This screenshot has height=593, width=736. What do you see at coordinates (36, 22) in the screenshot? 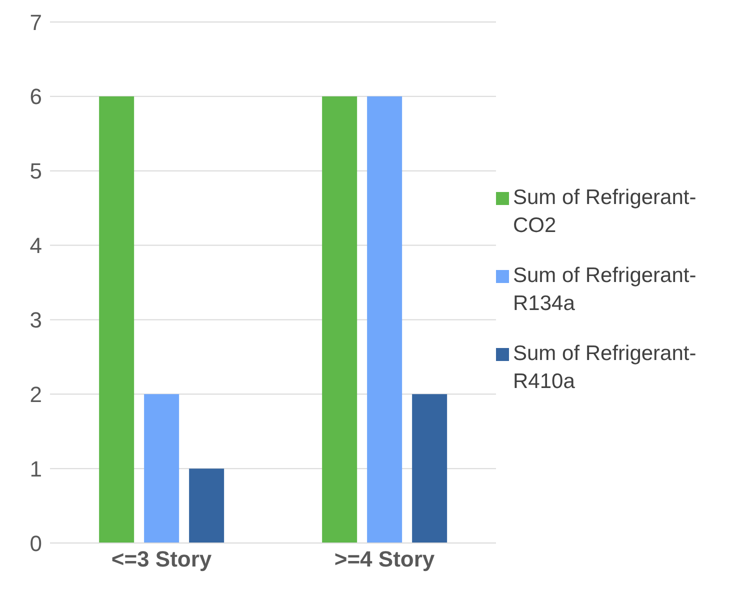
I see `y-tick-label: 7` at bounding box center [36, 22].